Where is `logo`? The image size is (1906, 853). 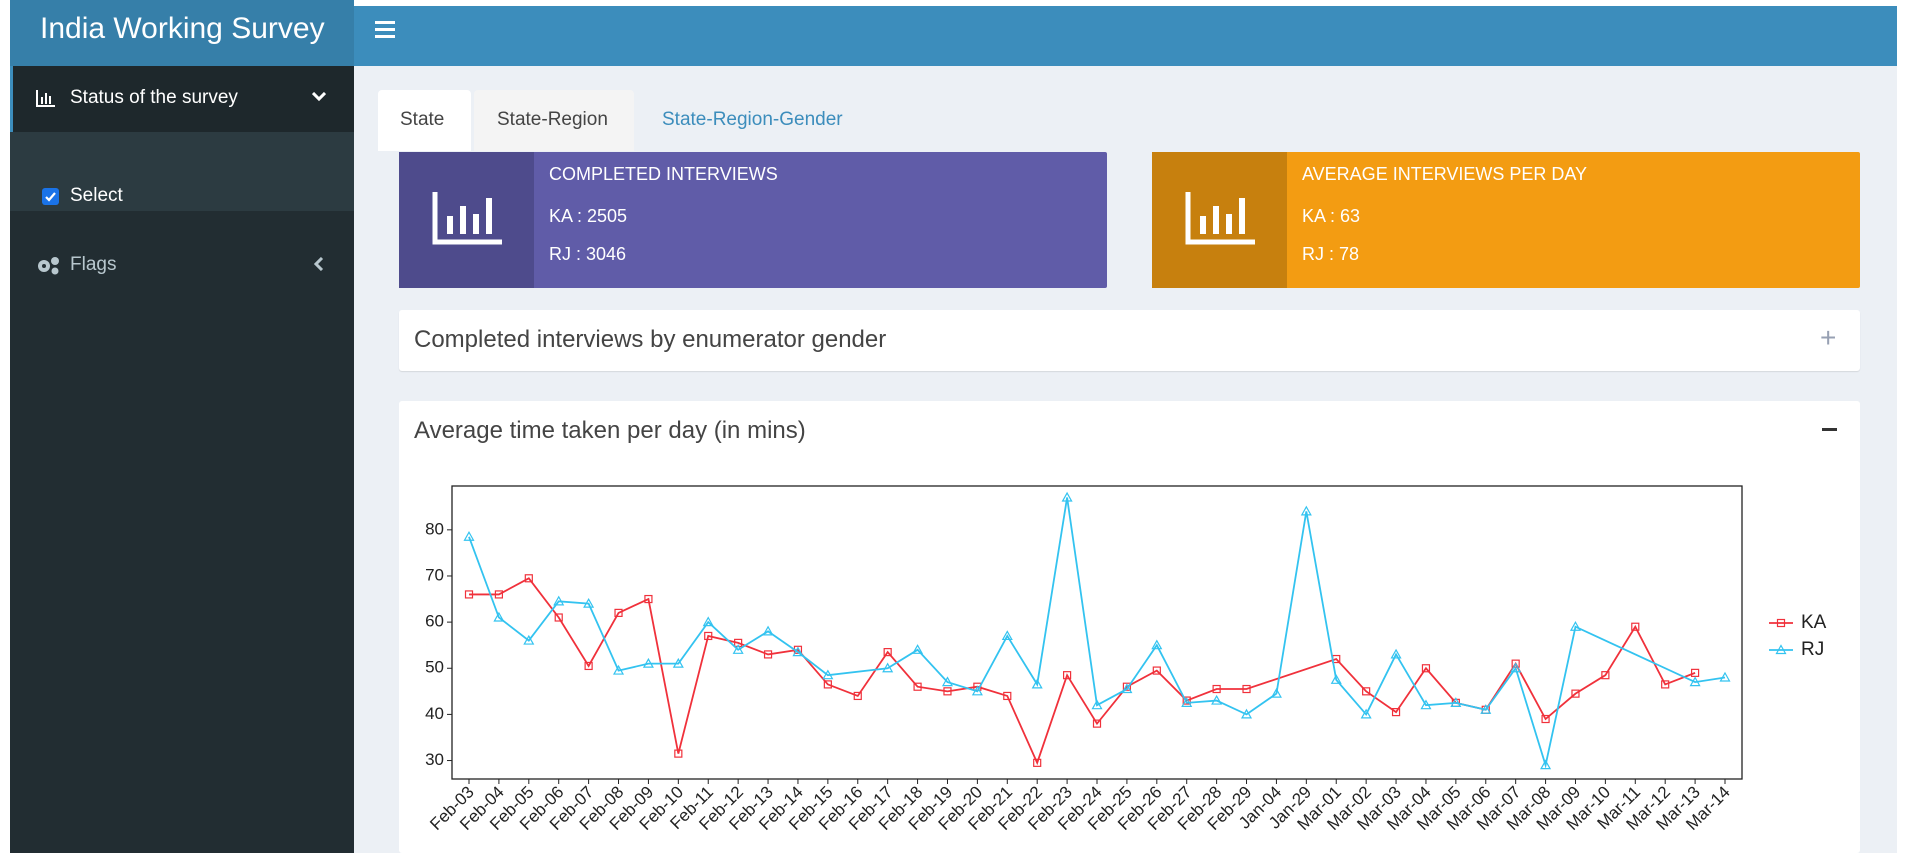
logo is located at coordinates (182, 33).